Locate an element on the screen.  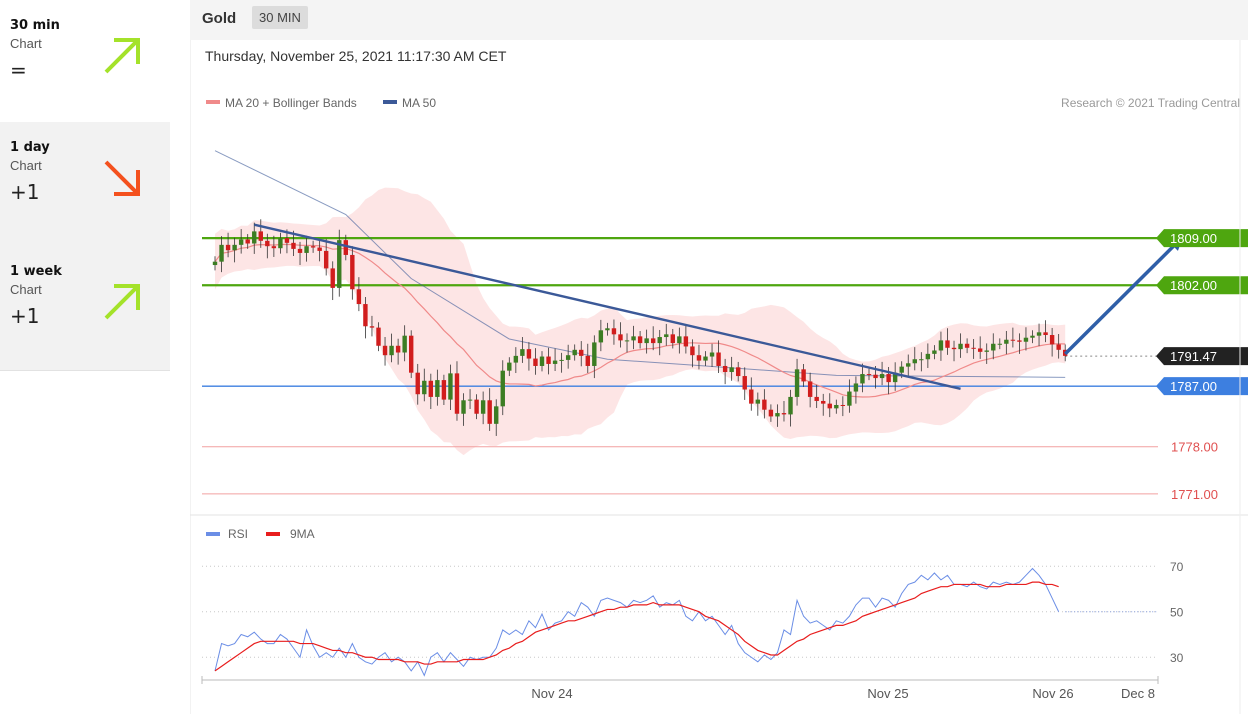
legend-label-rsi-ma: 9MA is located at coordinates (302, 534).